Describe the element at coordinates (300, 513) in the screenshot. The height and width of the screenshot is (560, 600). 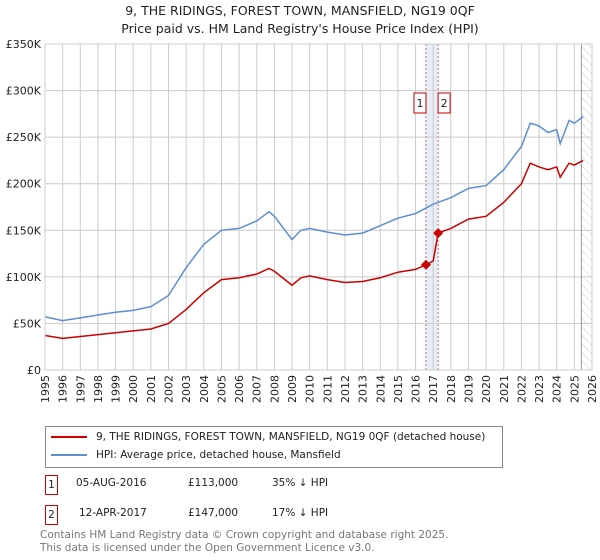
I see `hpi-diff: 17% ↓ HPI` at that location.